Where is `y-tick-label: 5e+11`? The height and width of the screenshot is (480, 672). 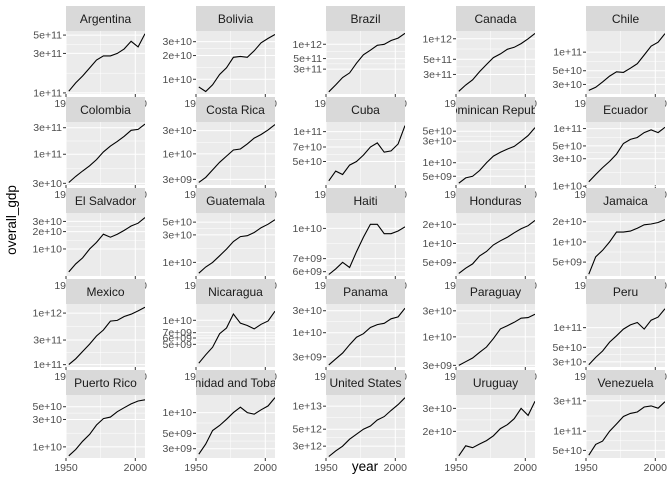
y-tick-label: 5e+11 is located at coordinates (47, 36).